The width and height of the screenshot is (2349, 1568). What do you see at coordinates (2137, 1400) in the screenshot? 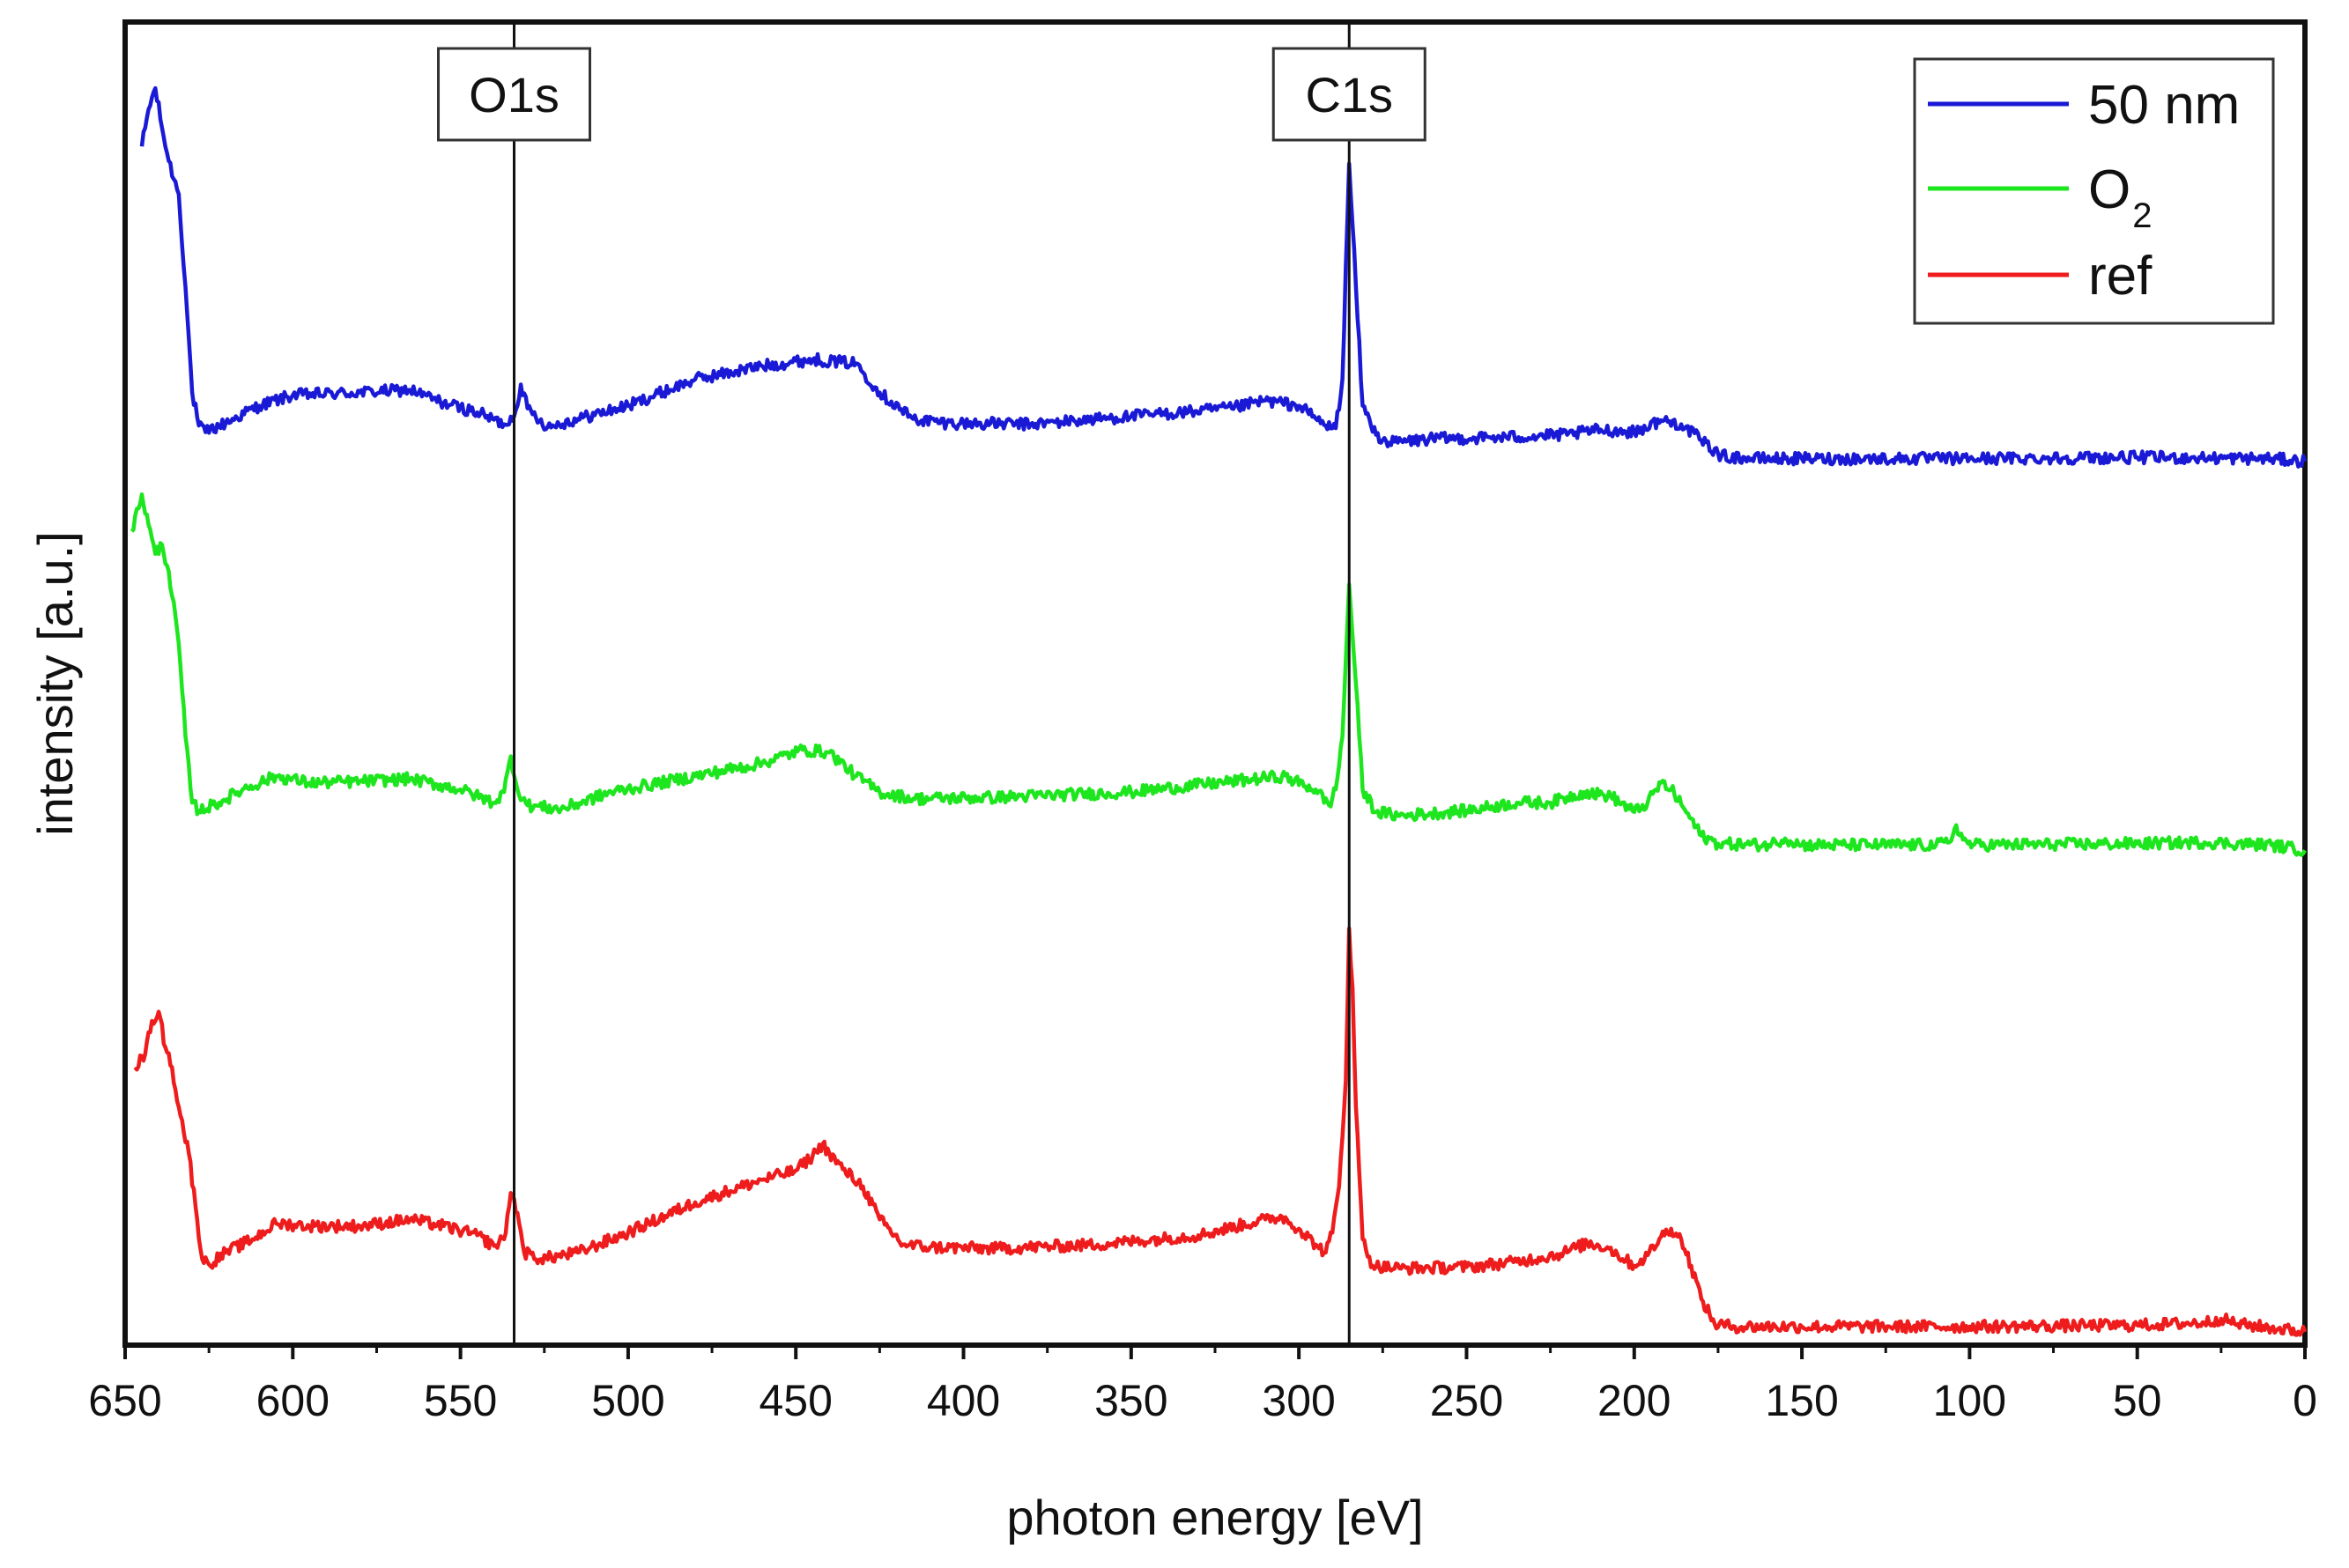
I see `x-tick-label: 50` at bounding box center [2137, 1400].